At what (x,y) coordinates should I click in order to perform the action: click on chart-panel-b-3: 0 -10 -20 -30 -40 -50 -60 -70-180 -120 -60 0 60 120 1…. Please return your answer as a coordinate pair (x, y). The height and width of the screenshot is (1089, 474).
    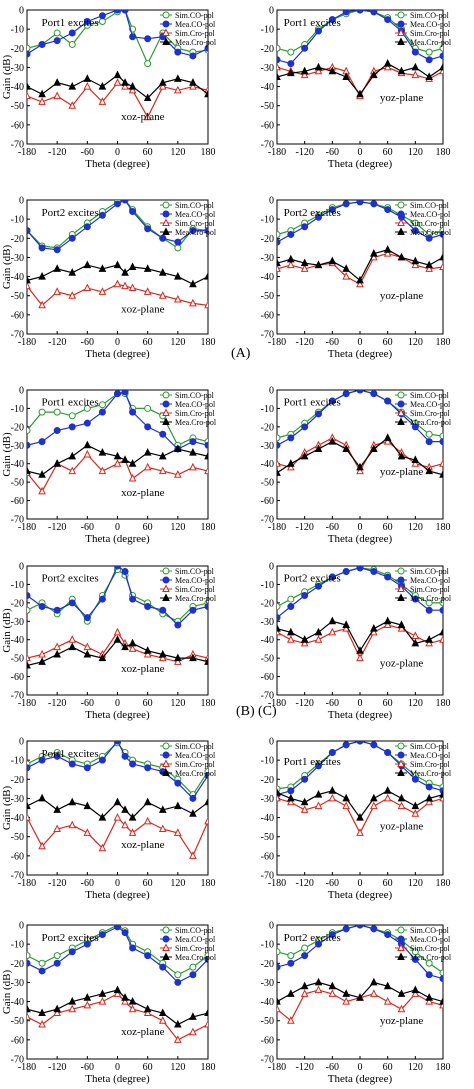
    Looking at the image, I should click on (109, 642).